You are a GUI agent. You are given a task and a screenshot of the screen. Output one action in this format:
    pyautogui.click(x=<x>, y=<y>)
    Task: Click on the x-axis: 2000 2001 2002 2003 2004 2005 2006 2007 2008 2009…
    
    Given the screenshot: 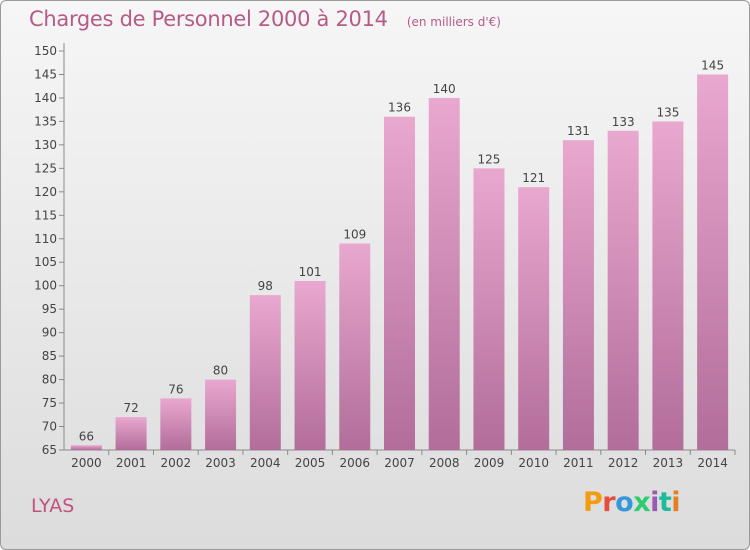 What is the action you would take?
    pyautogui.click(x=400, y=459)
    